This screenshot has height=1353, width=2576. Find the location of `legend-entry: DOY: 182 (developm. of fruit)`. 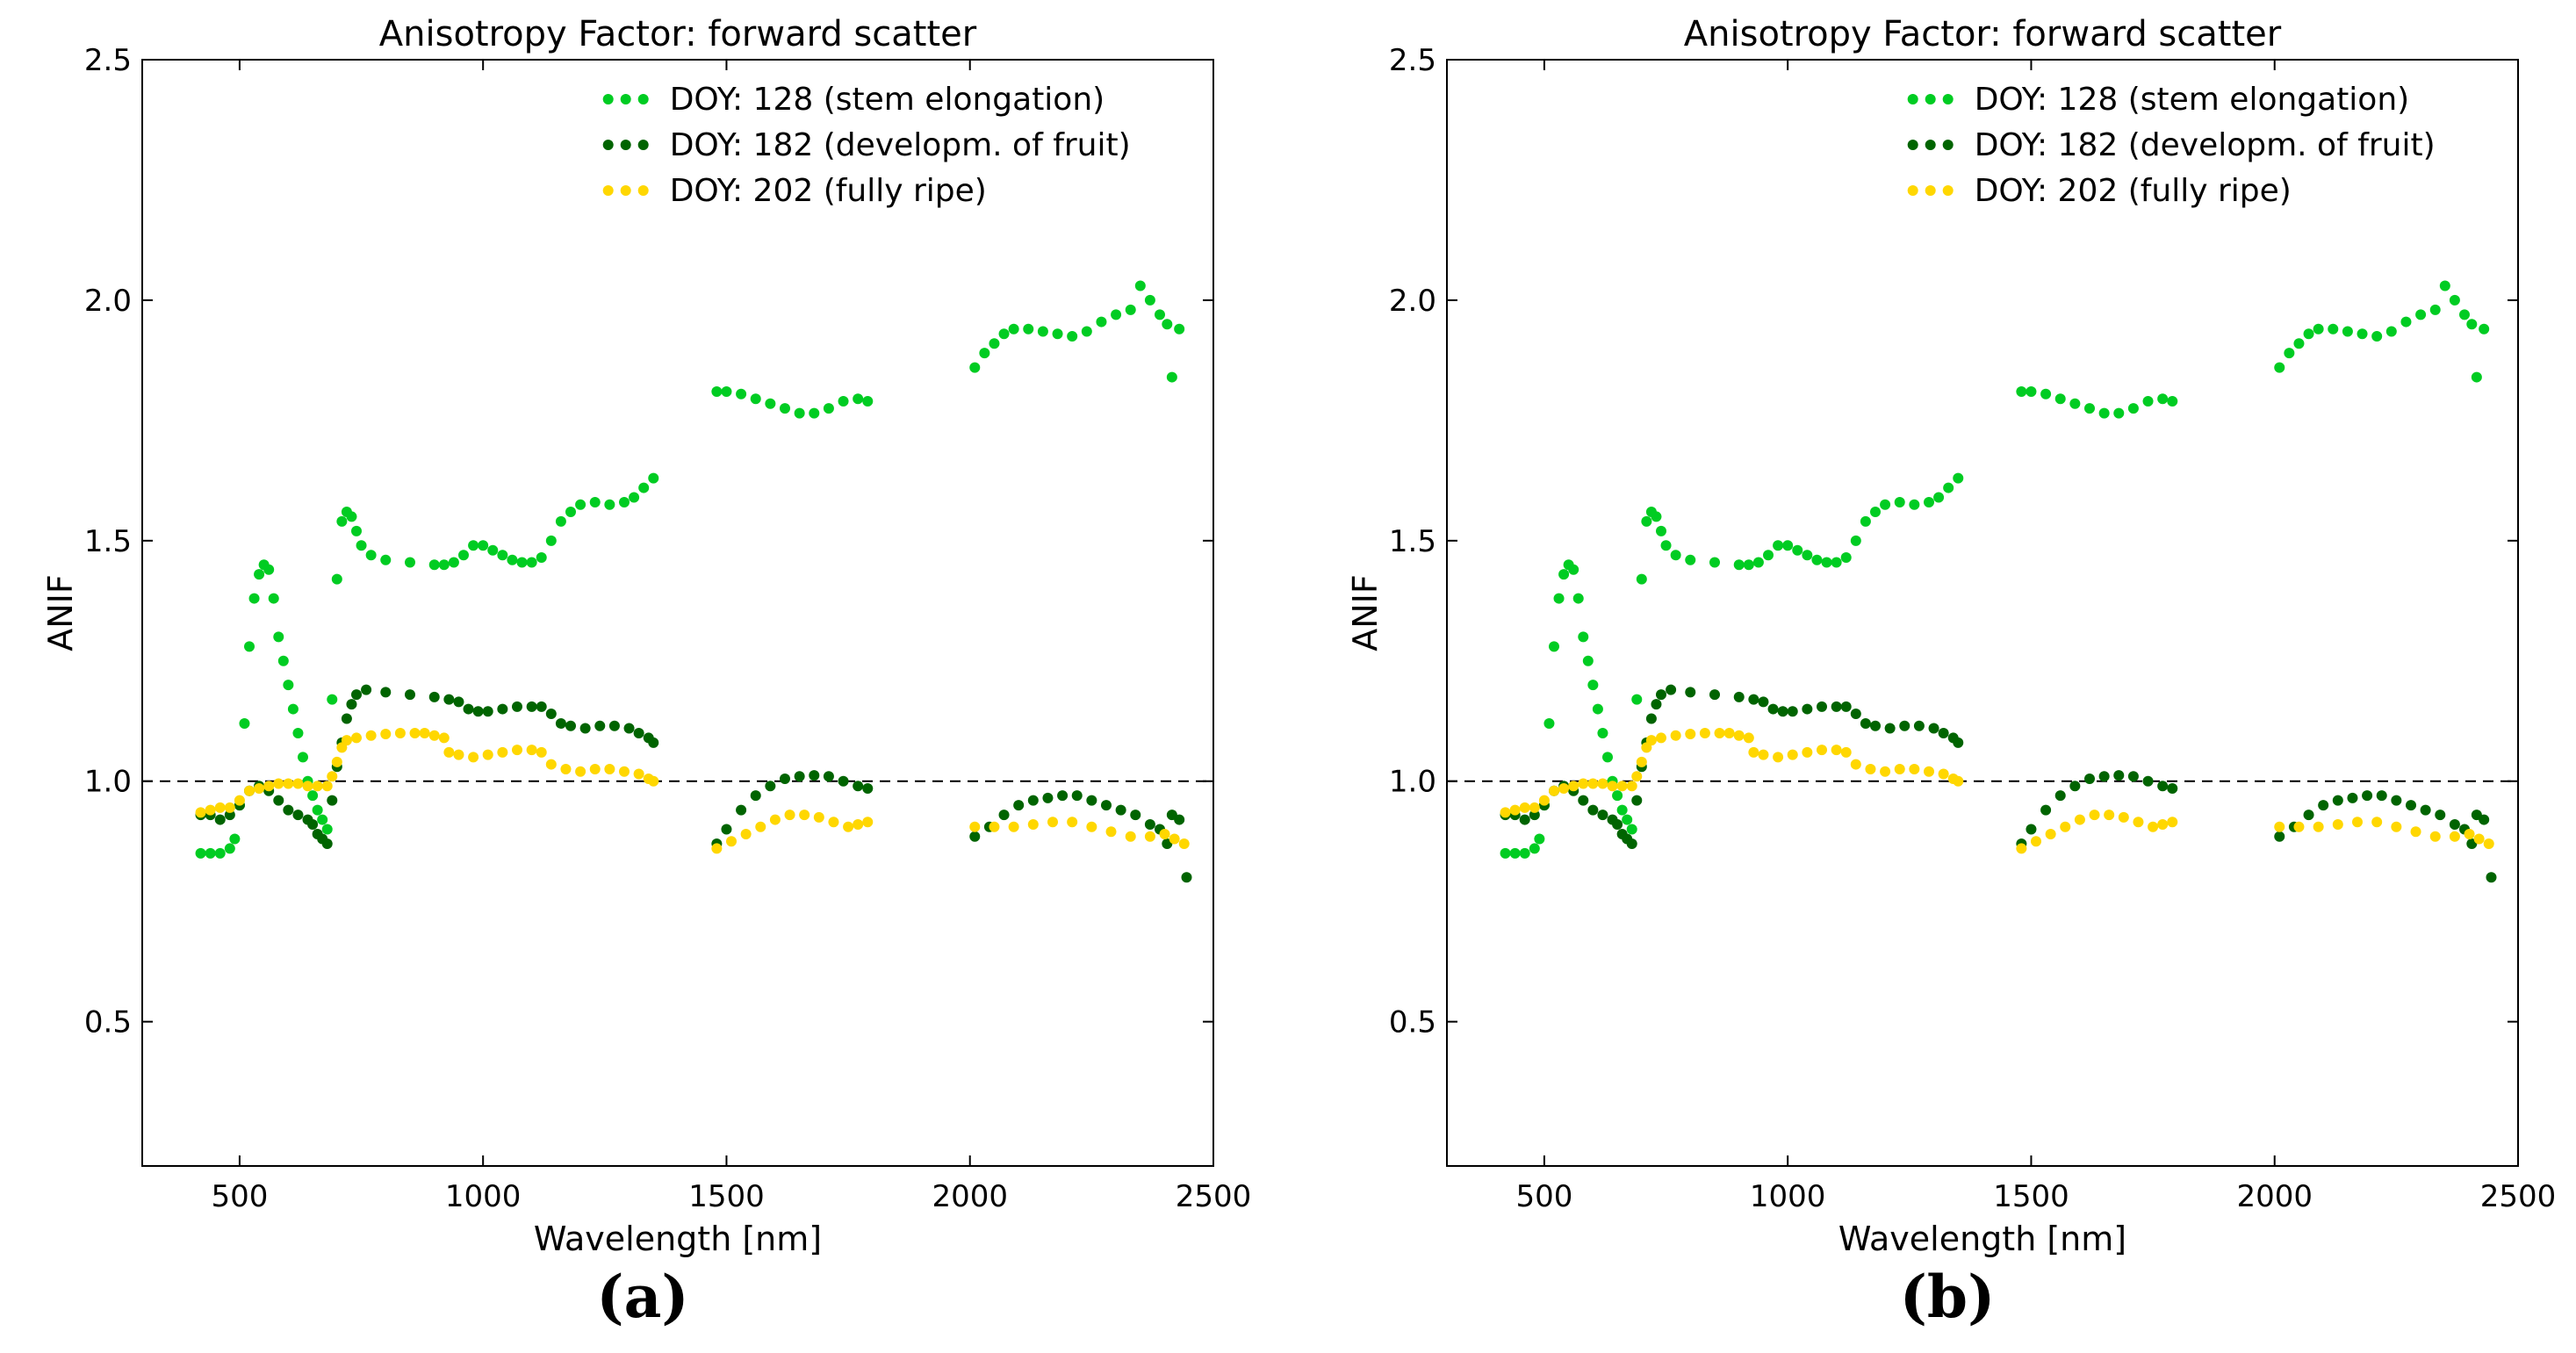

legend-entry: DOY: 182 (developm. of fruit) is located at coordinates (866, 145).